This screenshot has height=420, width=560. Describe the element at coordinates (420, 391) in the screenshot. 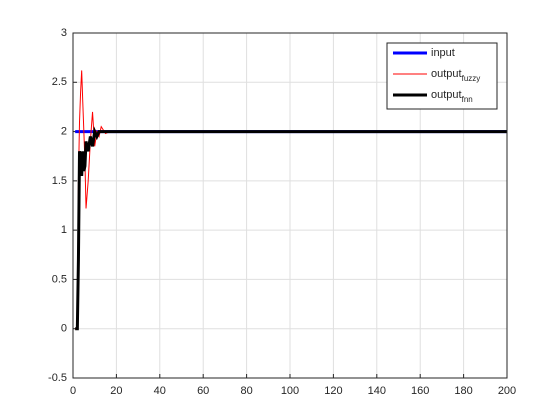

I see `x-tick-label: 160` at that location.